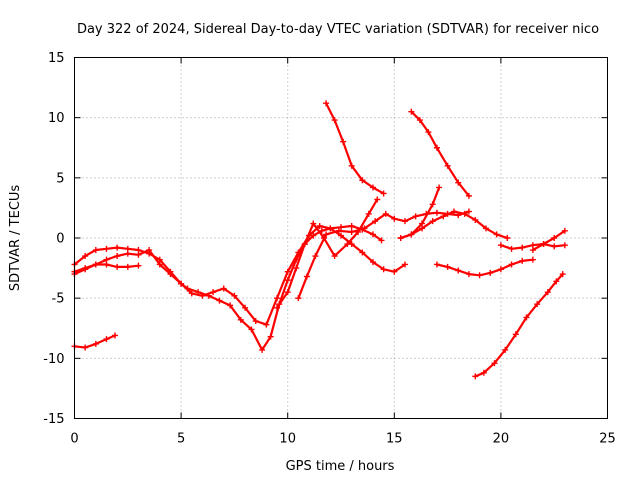 The image size is (640, 480). Describe the element at coordinates (56, 118) in the screenshot. I see `y-tick-label: 10` at that location.